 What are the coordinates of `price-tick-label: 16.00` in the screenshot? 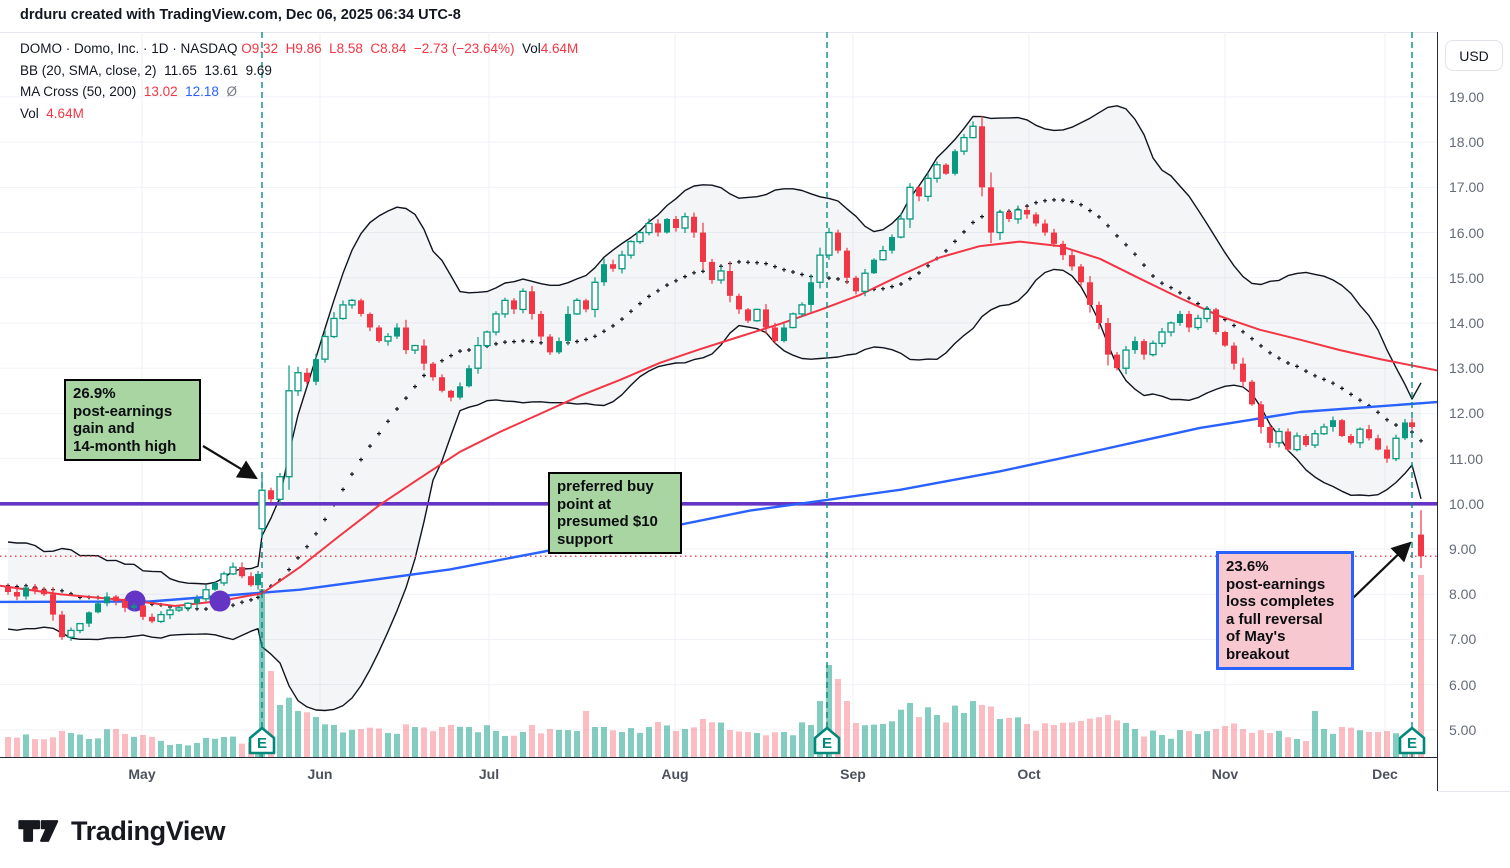 It's located at (1467, 232).